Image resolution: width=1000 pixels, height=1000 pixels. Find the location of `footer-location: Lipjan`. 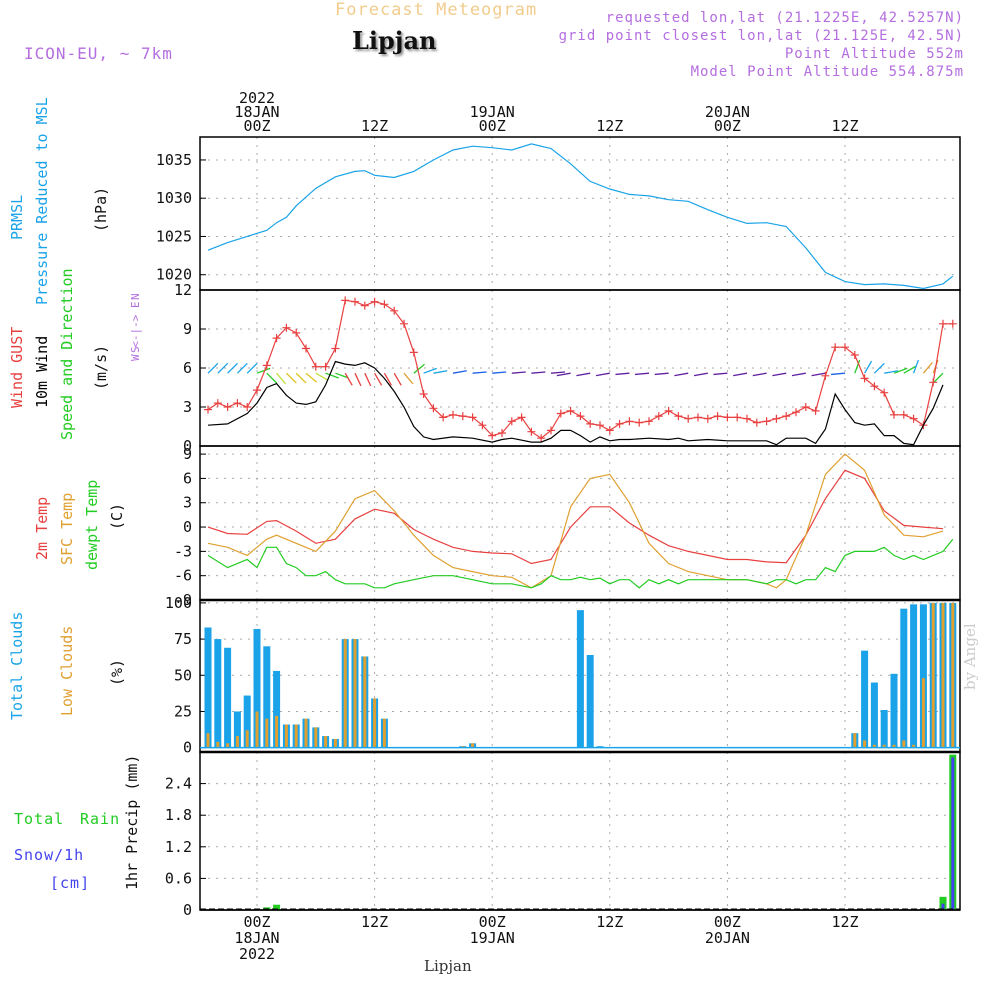

footer-location: Lipjan is located at coordinates (448, 966).